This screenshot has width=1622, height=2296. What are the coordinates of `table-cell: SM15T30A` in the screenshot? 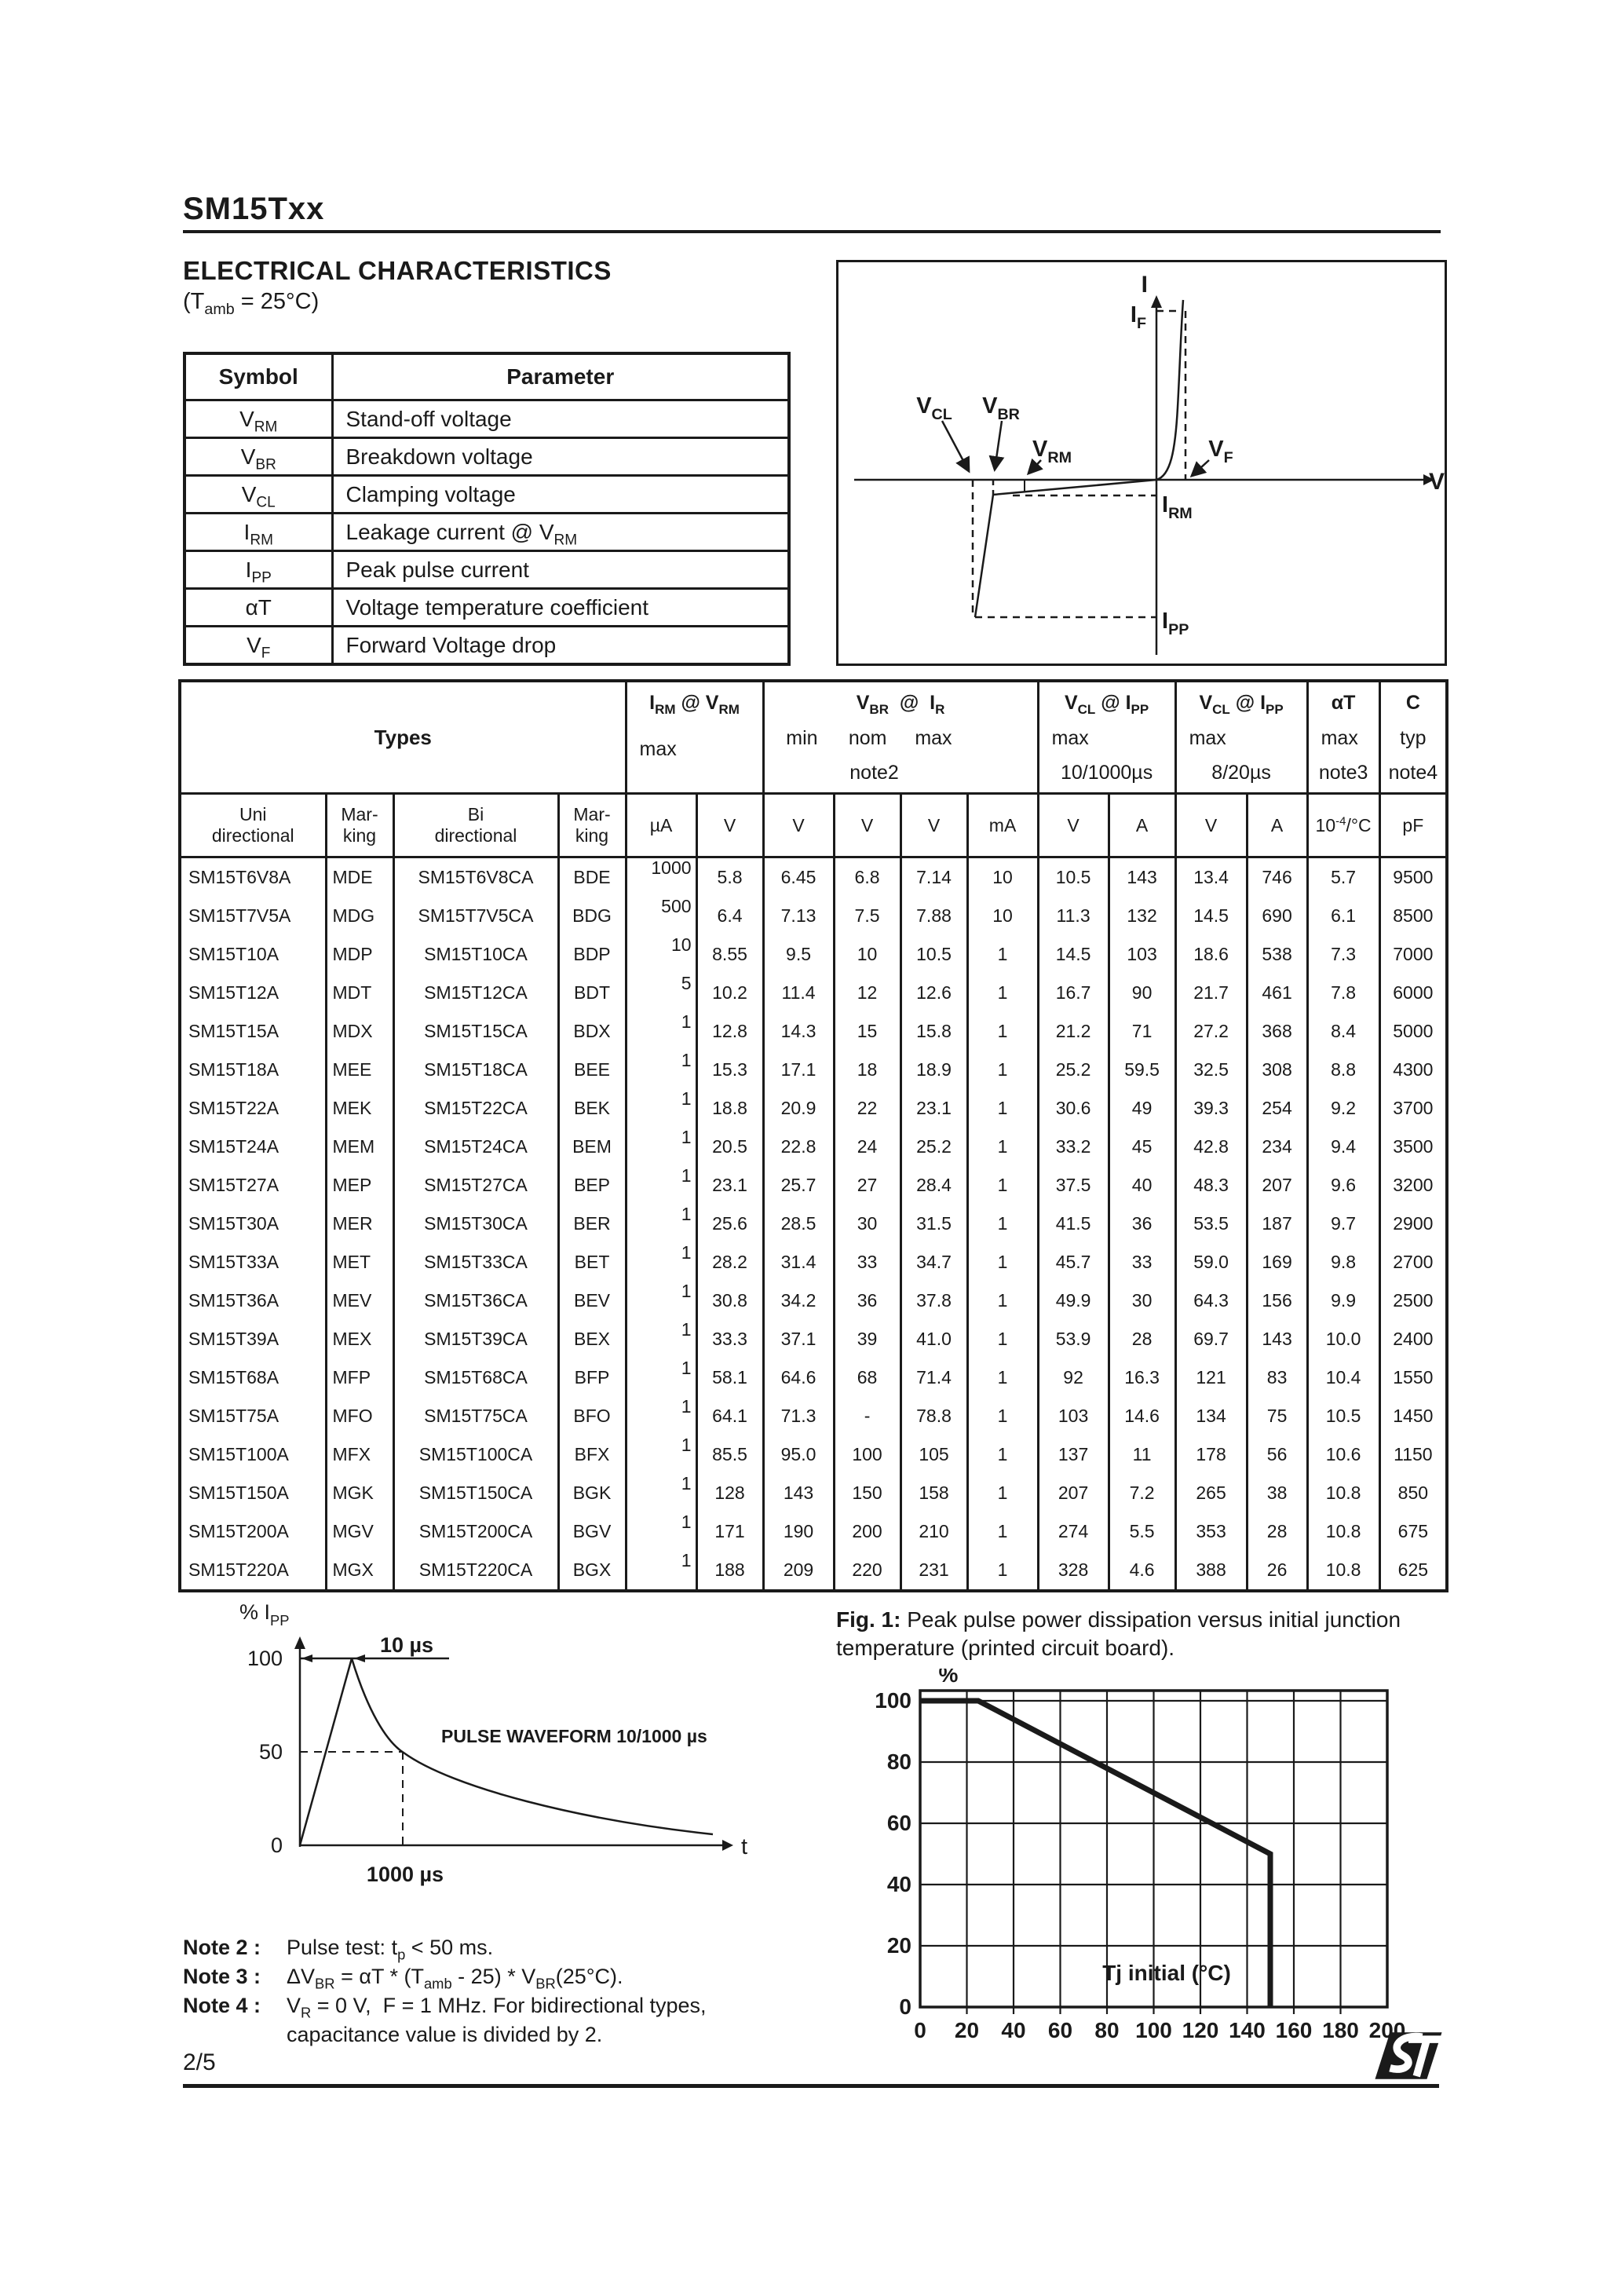 It's located at (253, 1224).